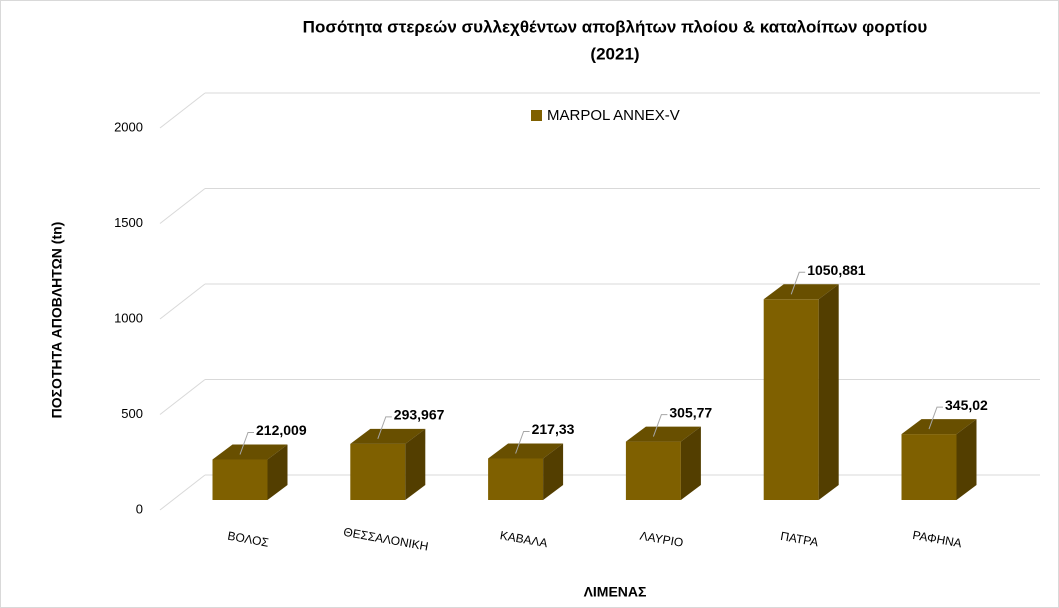 Image resolution: width=1059 pixels, height=608 pixels. What do you see at coordinates (966, 405) in the screenshot?
I see `data-label: 345,02` at bounding box center [966, 405].